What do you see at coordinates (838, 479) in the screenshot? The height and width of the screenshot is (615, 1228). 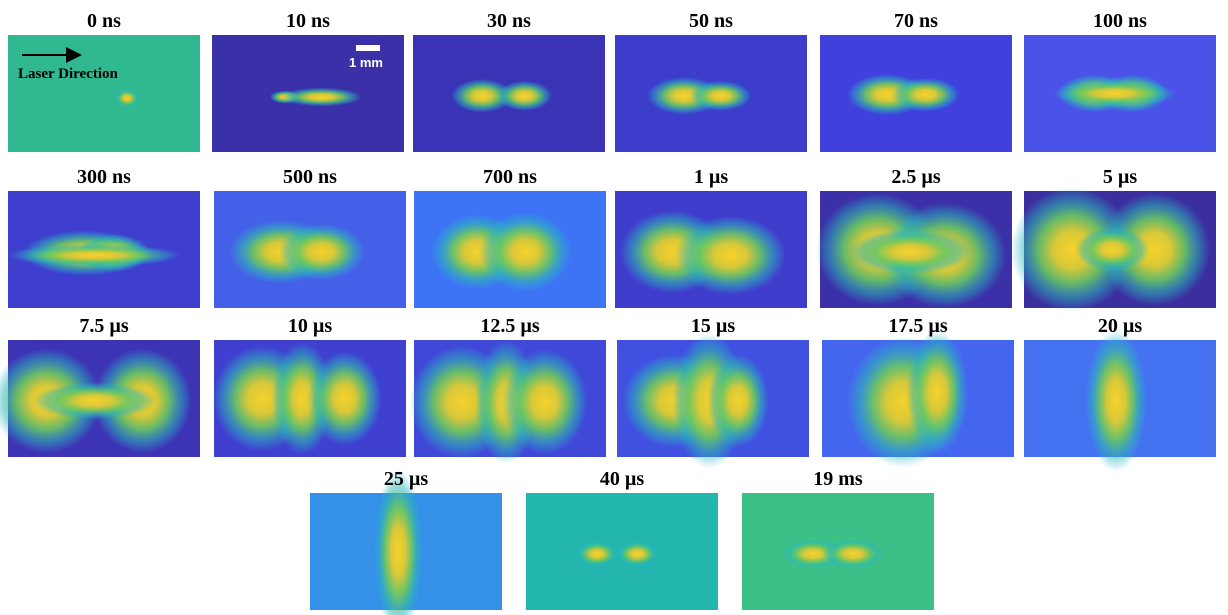 I see `panel-label: 19 ms` at bounding box center [838, 479].